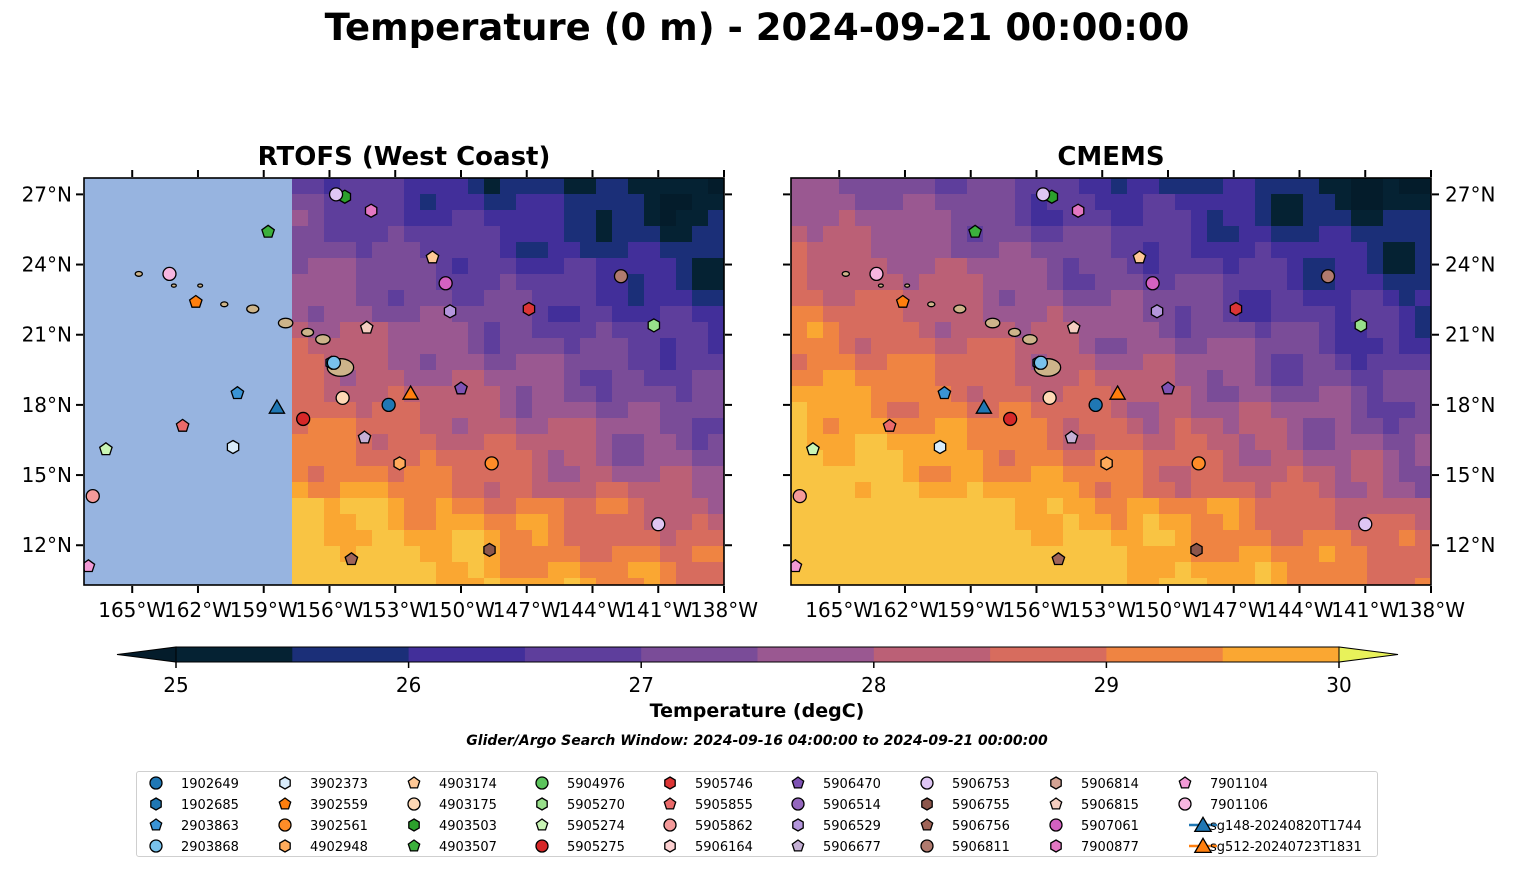  I want to click on legend-label-7901104: 7901104, so click(1239, 784).